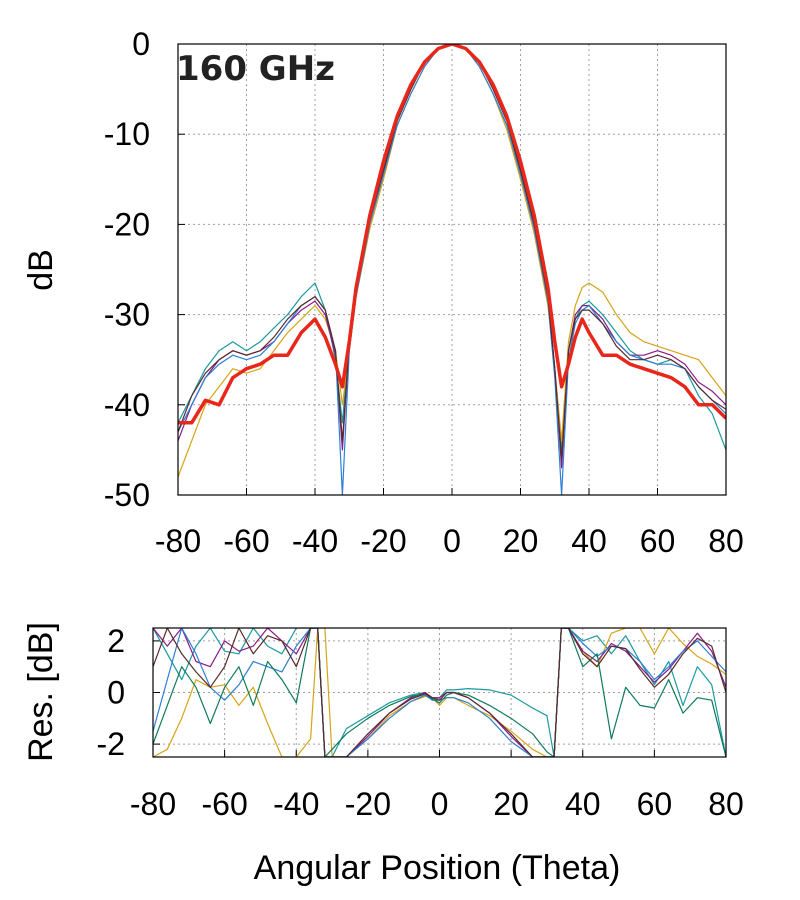  Describe the element at coordinates (655, 804) in the screenshot. I see `bot-x-tick-label: 60` at that location.